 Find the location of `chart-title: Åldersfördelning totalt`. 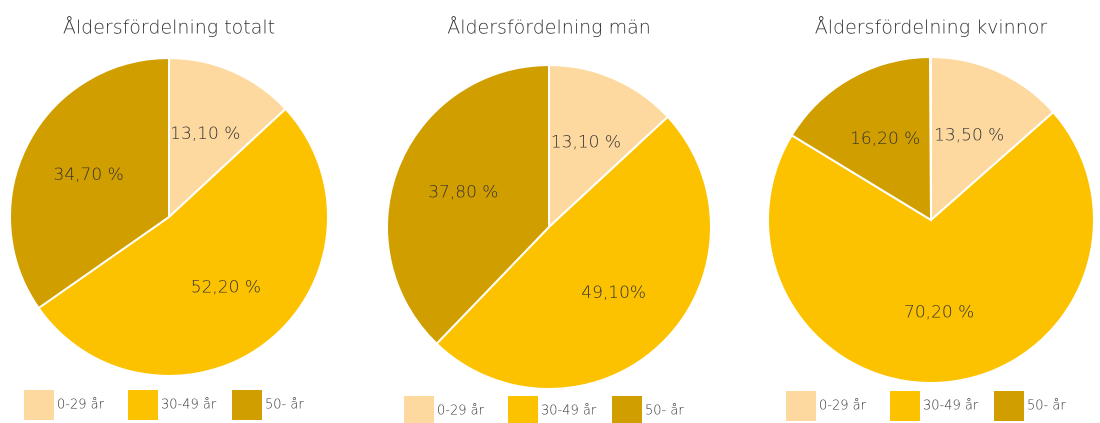

chart-title: Åldersfördelning totalt is located at coordinates (169, 27).